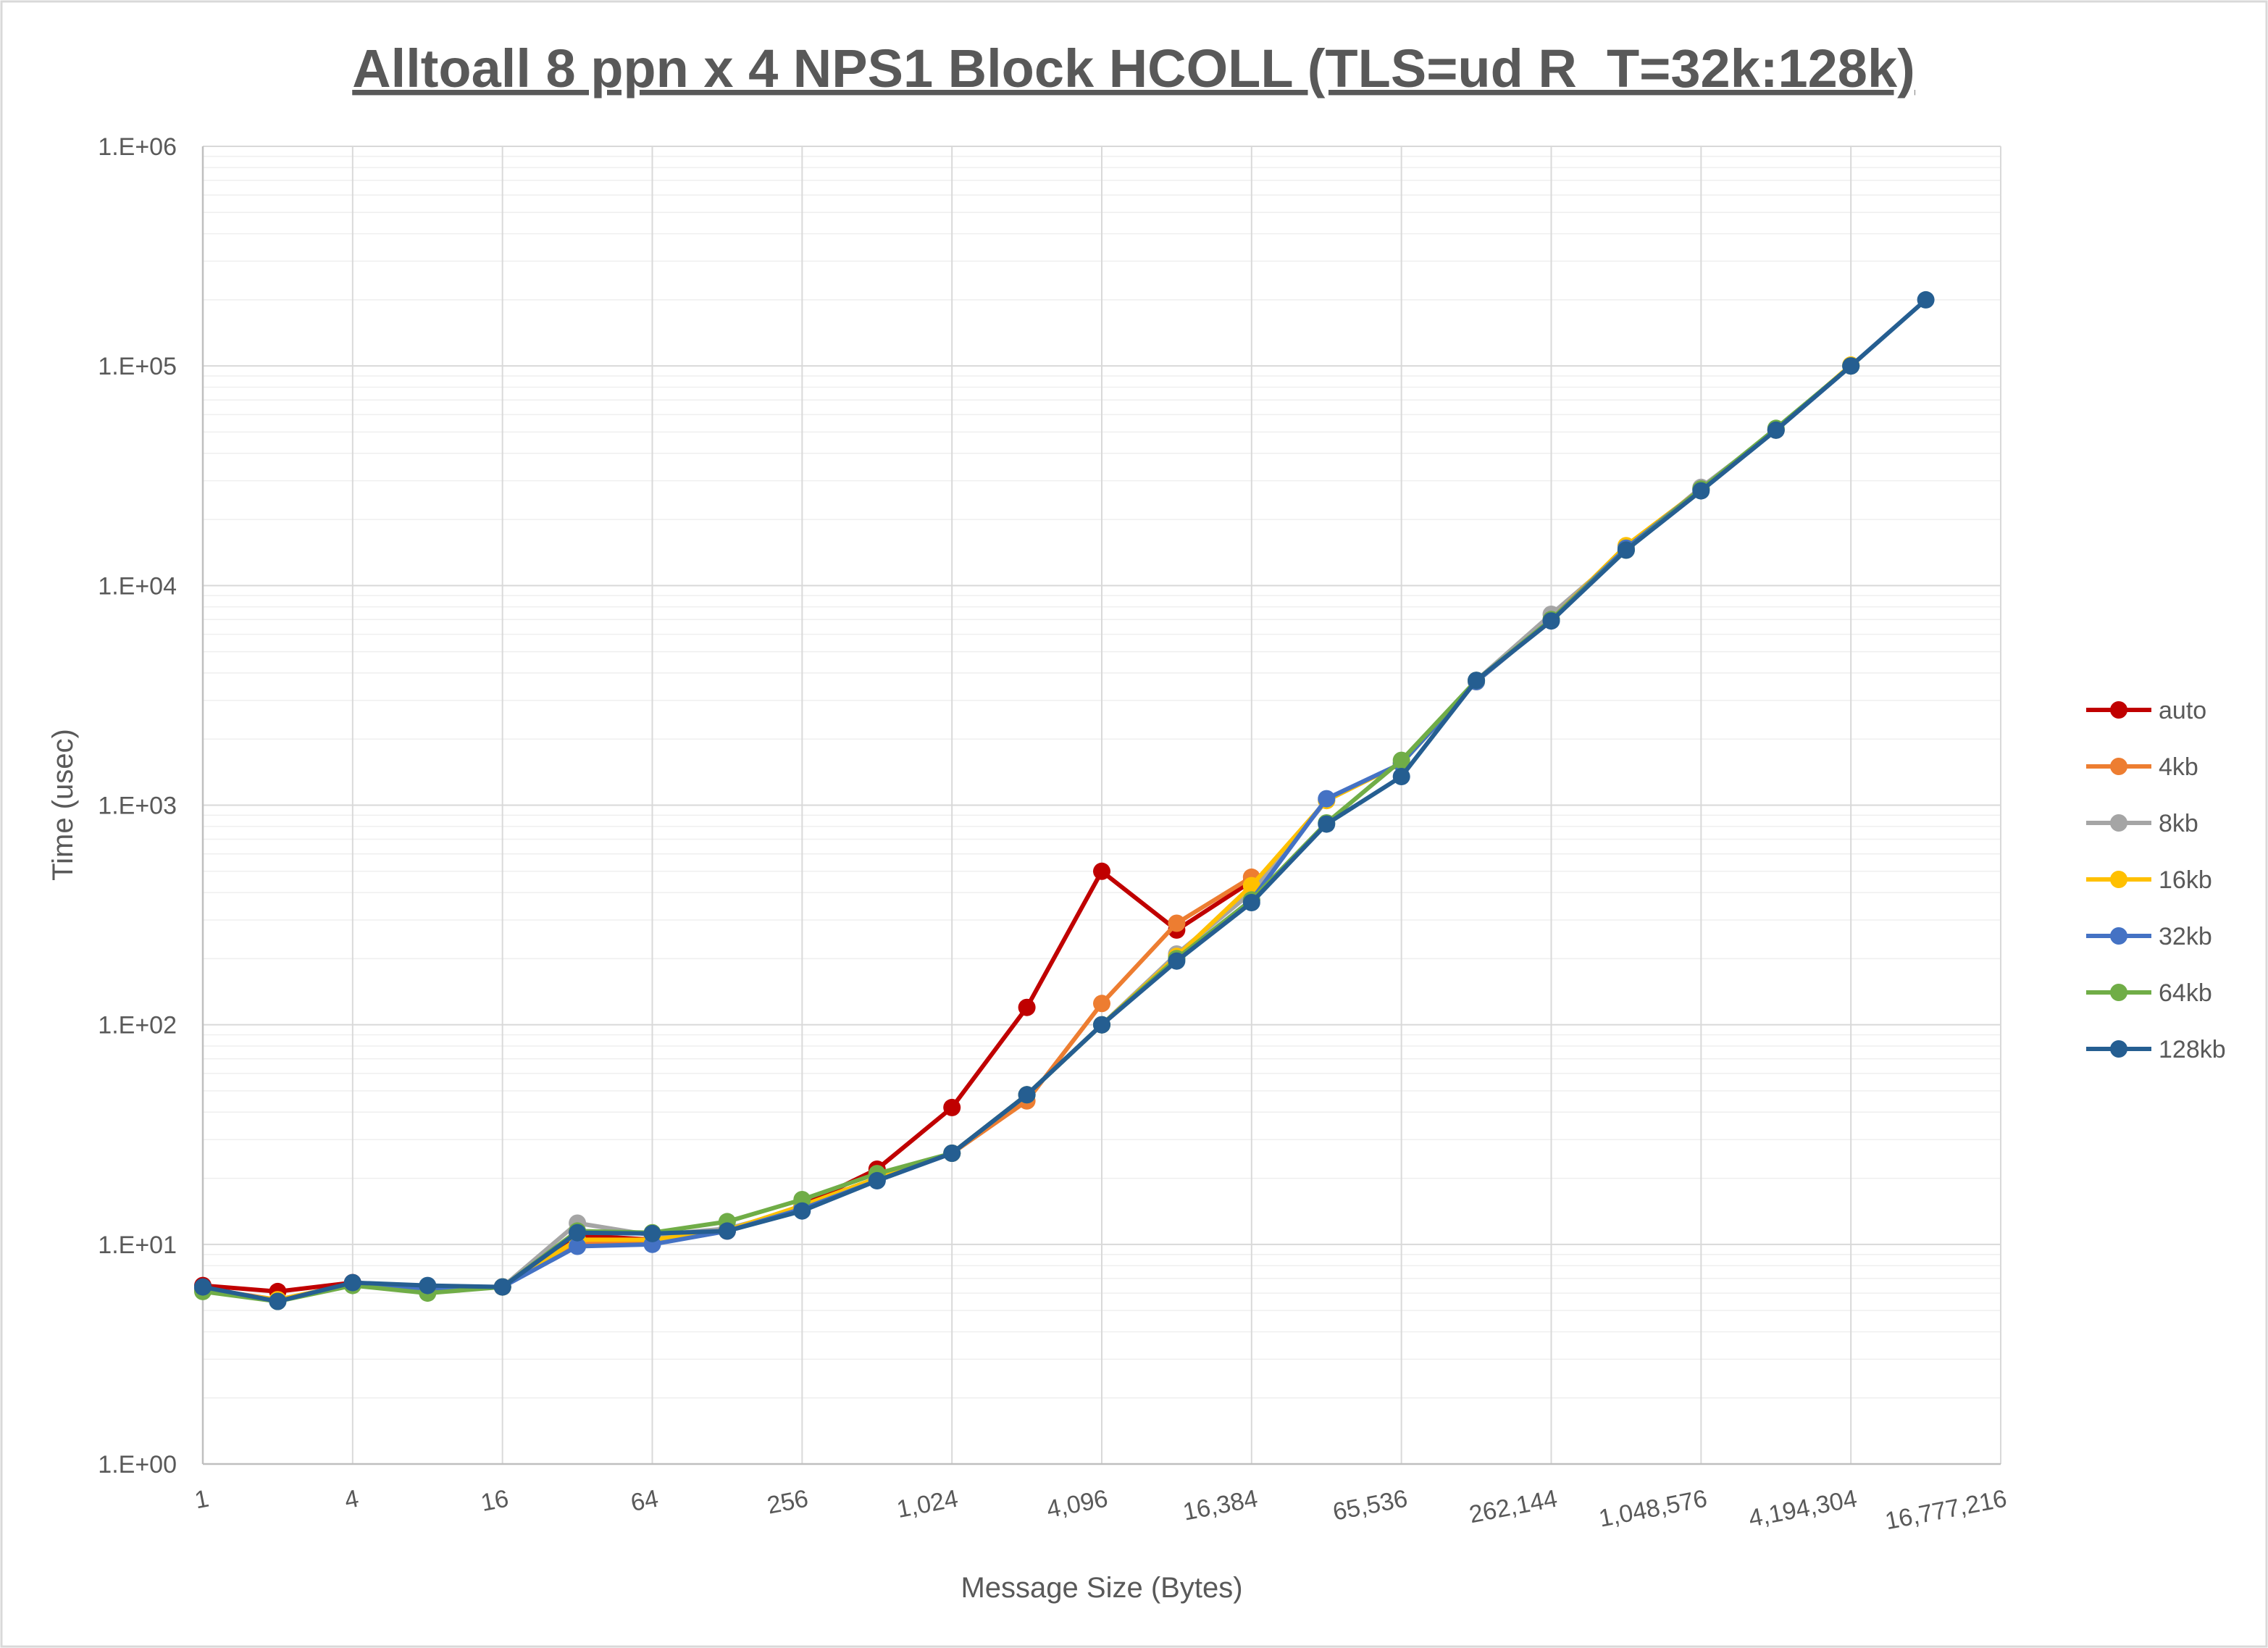 The image size is (2268, 1648). I want to click on legend-label: 4kb, so click(2179, 767).